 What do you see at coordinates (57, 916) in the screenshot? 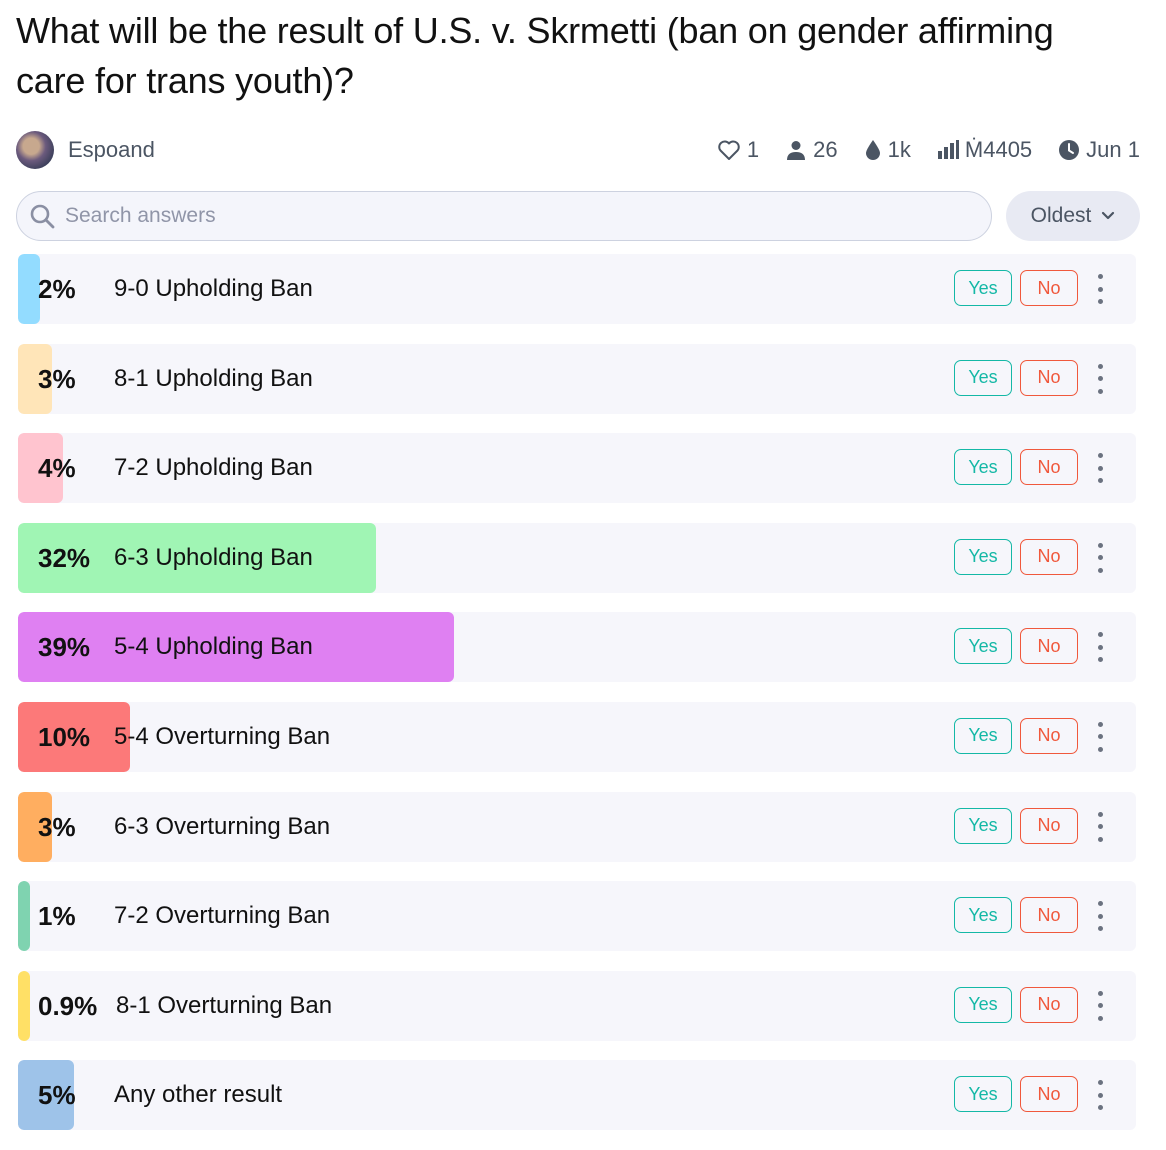
I see `answer-probability: 1%` at bounding box center [57, 916].